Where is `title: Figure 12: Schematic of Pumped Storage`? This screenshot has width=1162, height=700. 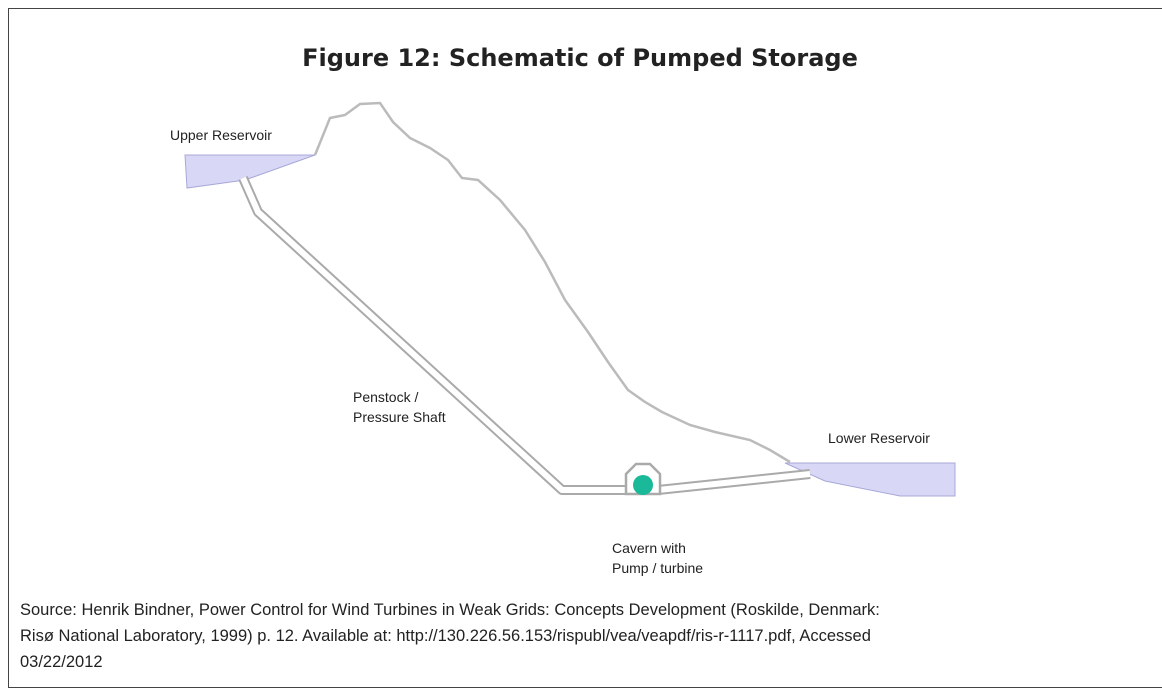
title: Figure 12: Schematic of Pumped Storage is located at coordinates (580, 58).